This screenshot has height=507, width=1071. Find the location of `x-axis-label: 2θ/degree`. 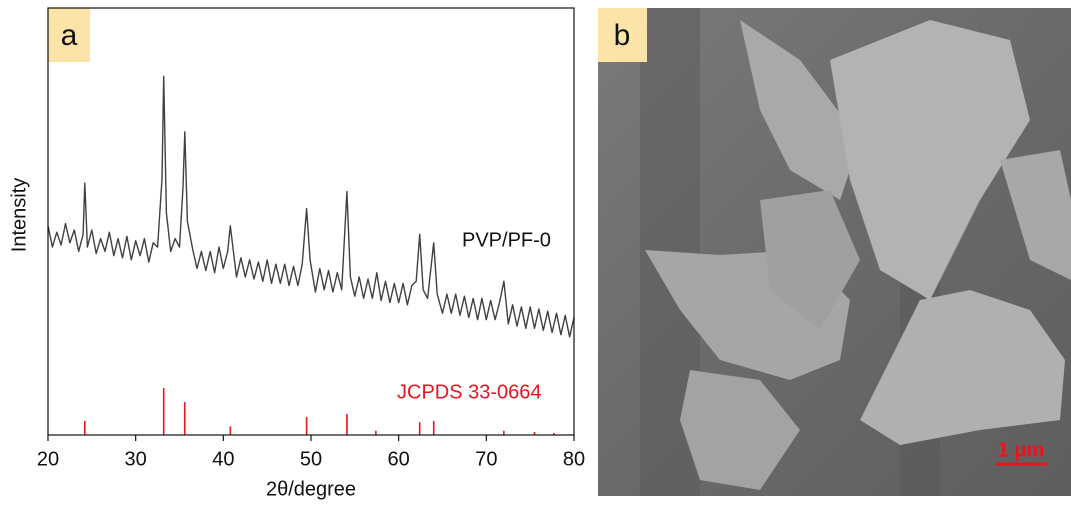

x-axis-label: 2θ/degree is located at coordinates (311, 489).